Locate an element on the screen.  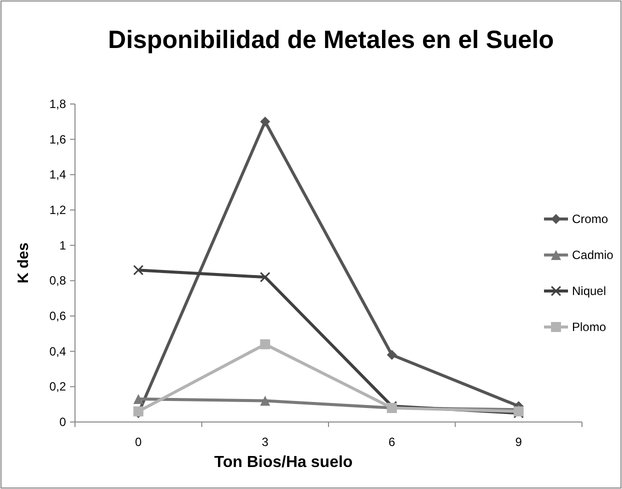
y-axis-title: K des is located at coordinates (23, 263).